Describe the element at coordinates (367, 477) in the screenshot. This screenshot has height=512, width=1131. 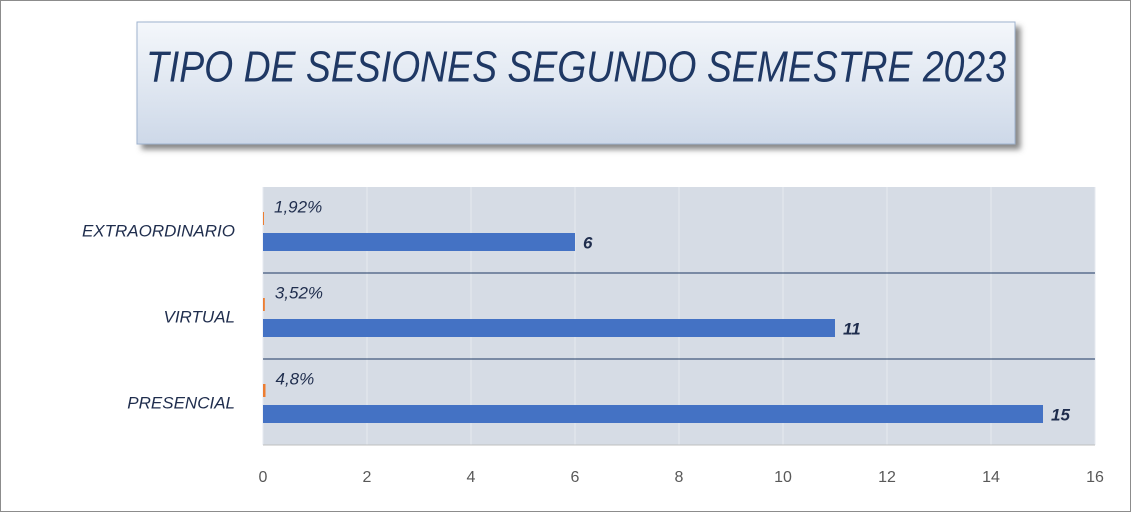
I see `x-tick-label: 2` at that location.